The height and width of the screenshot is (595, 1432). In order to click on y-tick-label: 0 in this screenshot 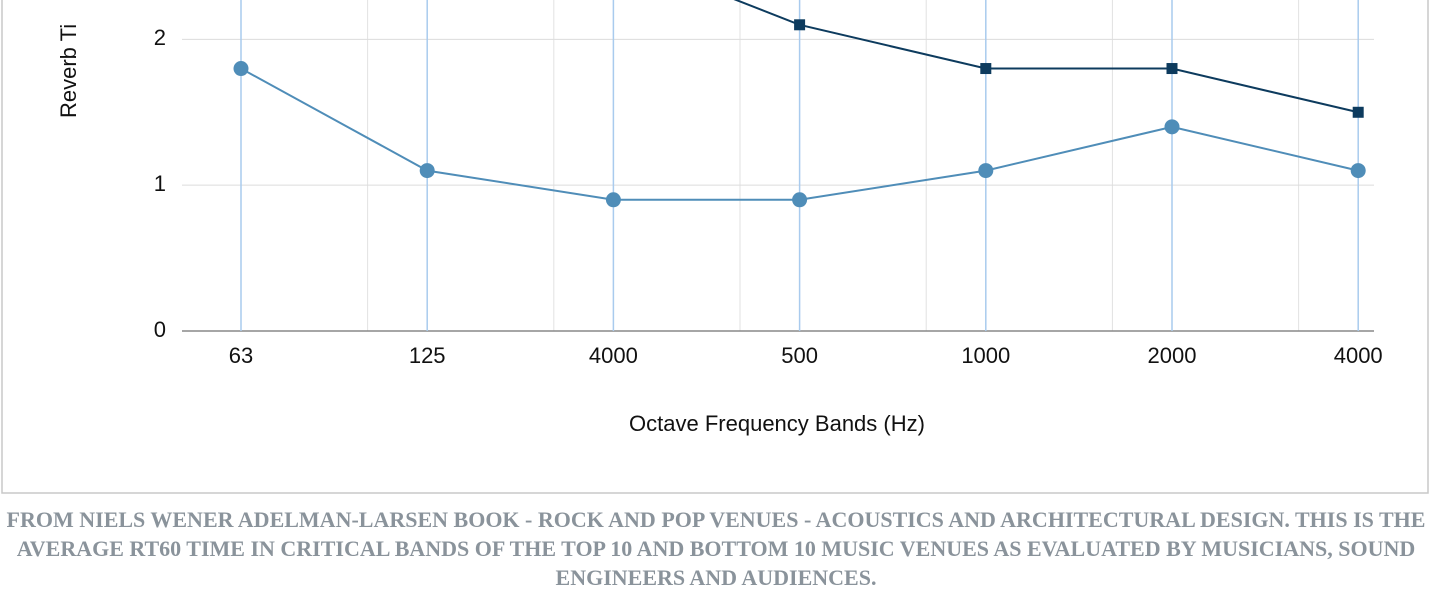, I will do `click(160, 329)`.